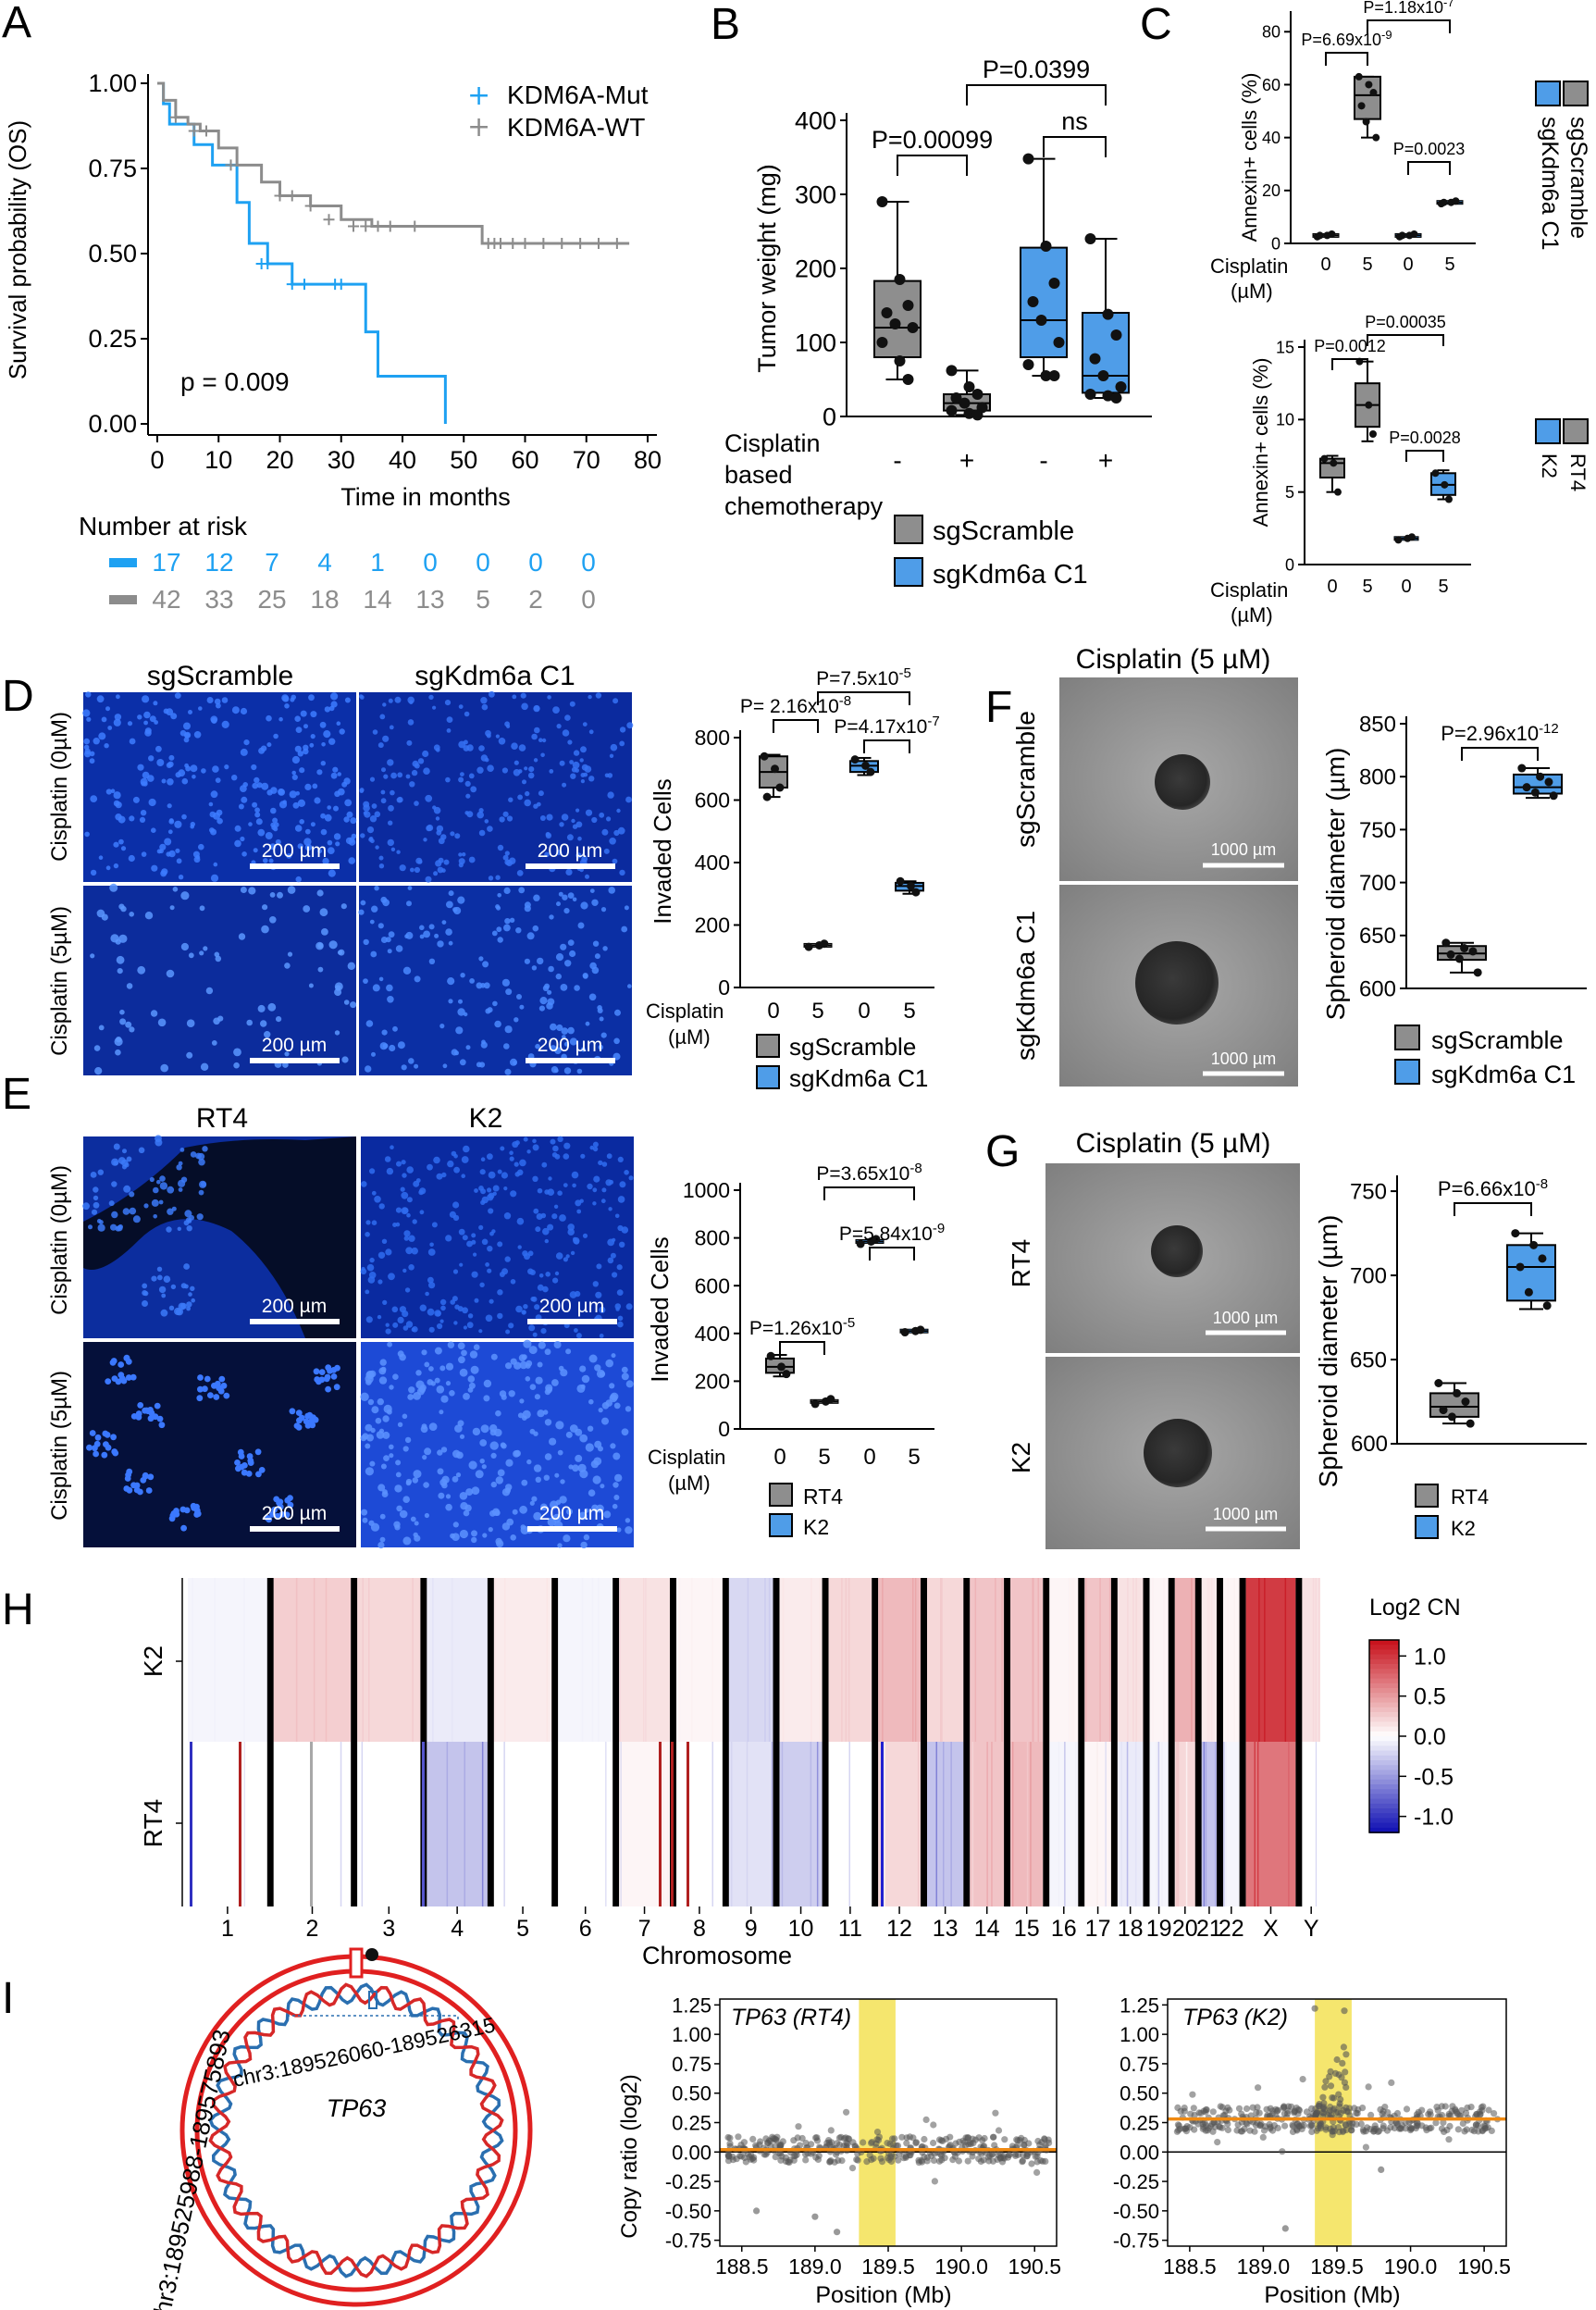  I want to click on h-chromosome-label: 14, so click(987, 1929).